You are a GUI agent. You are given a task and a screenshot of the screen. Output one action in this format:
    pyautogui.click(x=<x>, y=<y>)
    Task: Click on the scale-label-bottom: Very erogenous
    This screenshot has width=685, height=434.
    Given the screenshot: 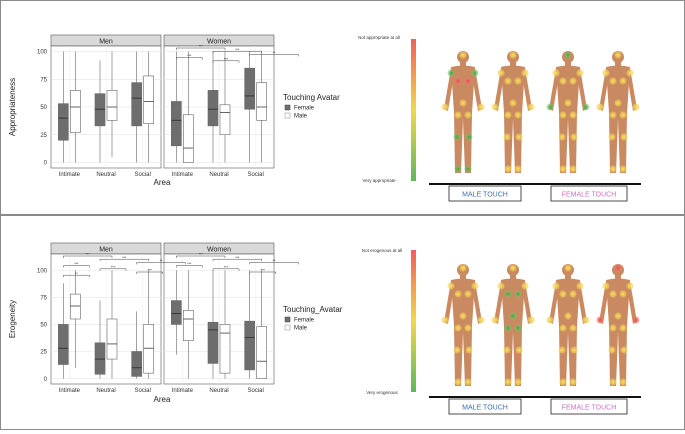 What is the action you would take?
    pyautogui.click(x=382, y=392)
    